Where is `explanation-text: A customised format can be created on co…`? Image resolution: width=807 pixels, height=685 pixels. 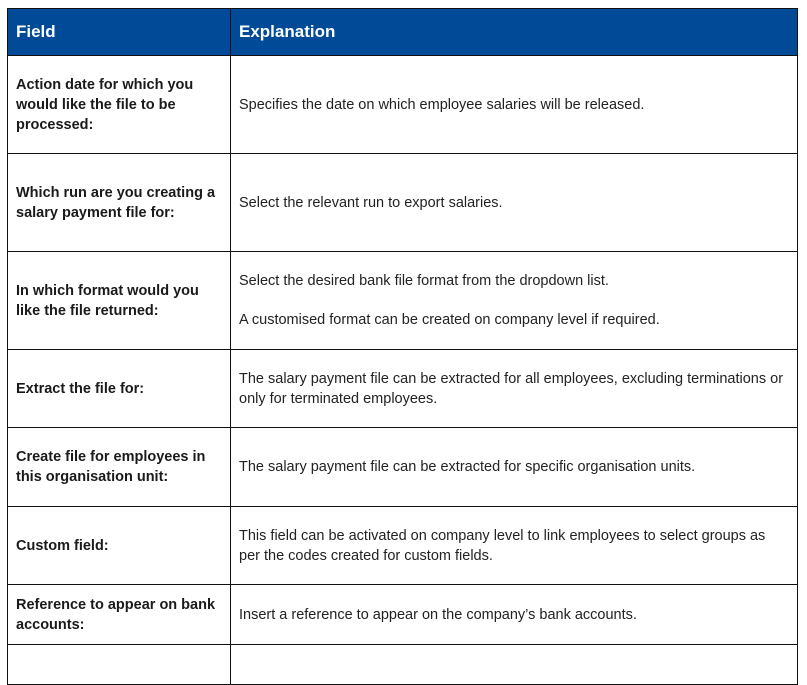
explanation-text: A customised format can be created on co… is located at coordinates (449, 320).